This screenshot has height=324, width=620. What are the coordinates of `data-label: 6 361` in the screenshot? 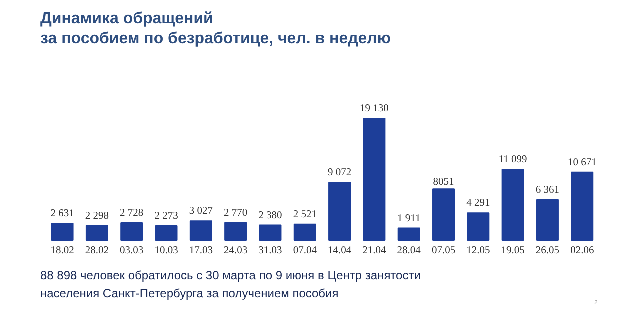 It's located at (548, 190).